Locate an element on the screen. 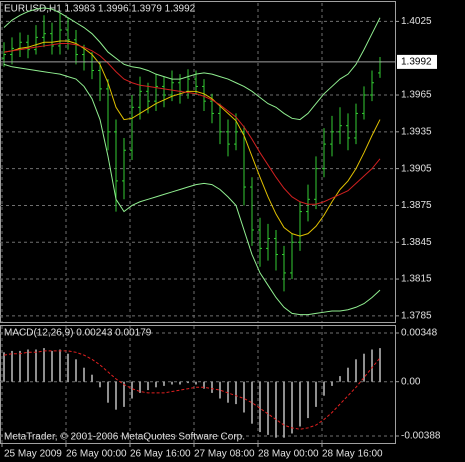 This screenshot has height=462, width=465. chart-title: EURUSD,H1 1.3983 1.3996 1.3979 1.3992 is located at coordinates (100, 9).